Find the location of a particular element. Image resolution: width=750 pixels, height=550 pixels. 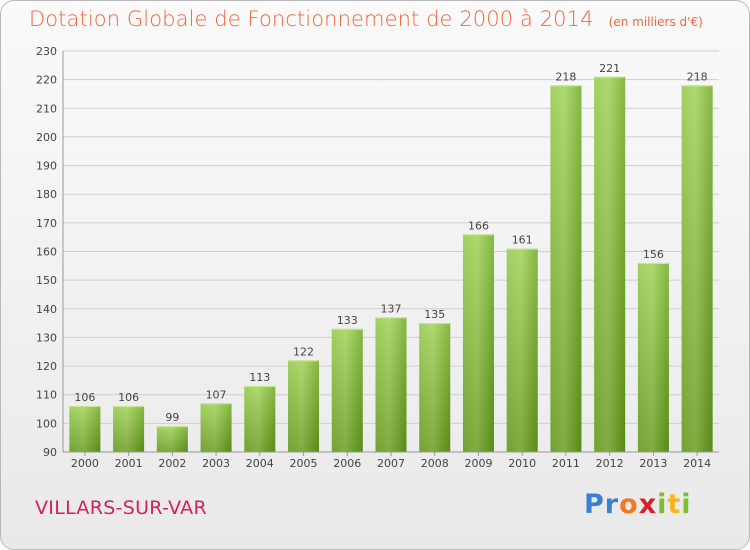

x-tick-label: 2009 is located at coordinates (478, 463).